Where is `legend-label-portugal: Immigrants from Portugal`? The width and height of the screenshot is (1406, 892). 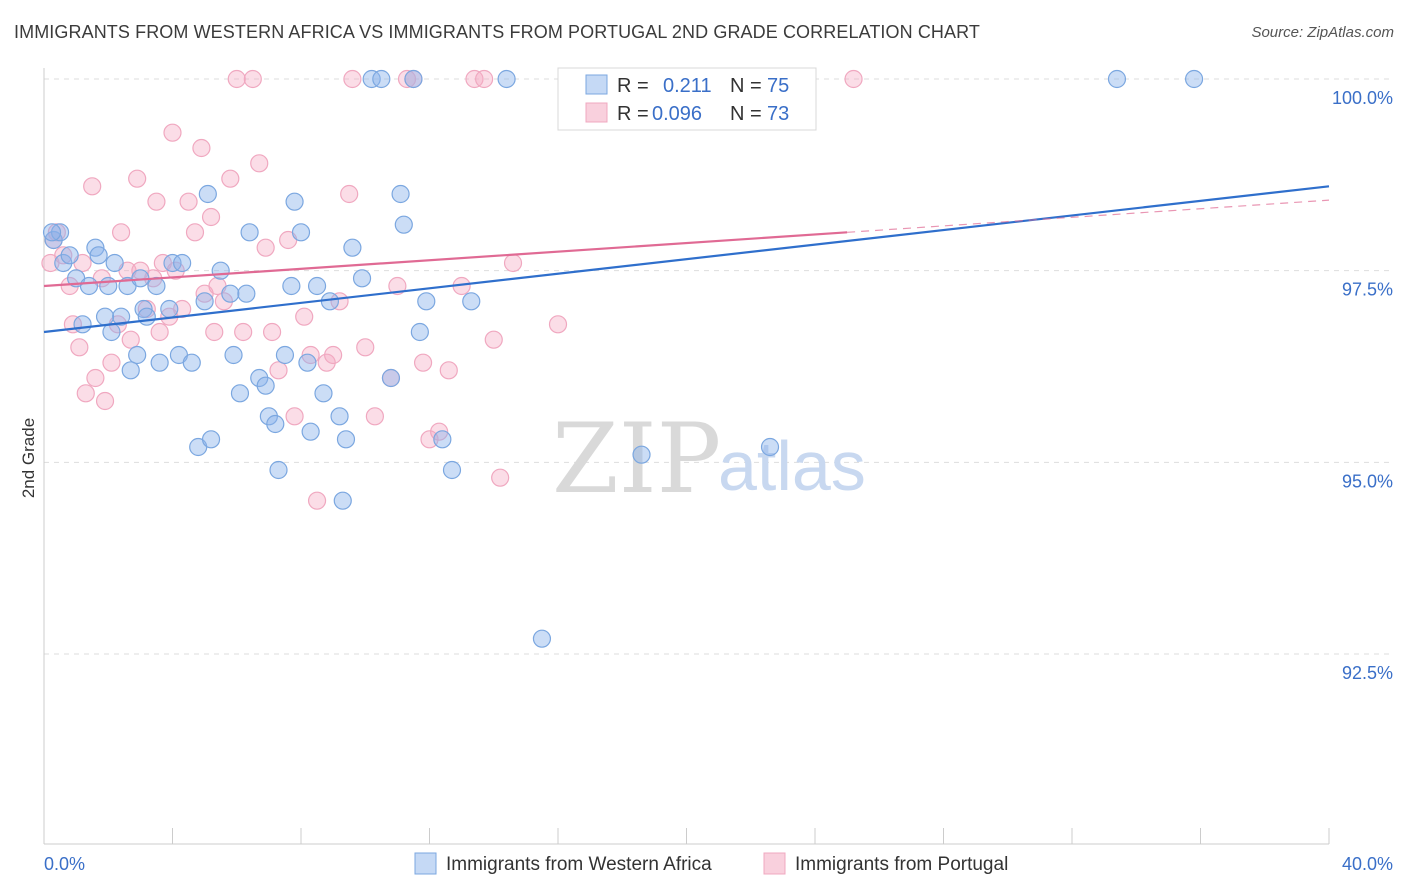 legend-label-portugal: Immigrants from Portugal is located at coordinates (901, 864).